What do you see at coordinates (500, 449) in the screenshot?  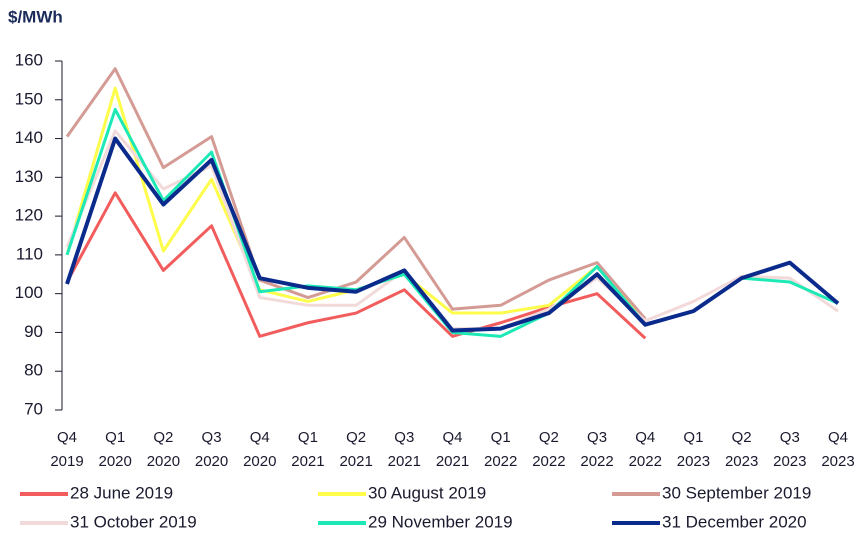 I see `x-tick-label: Q1 2022` at bounding box center [500, 449].